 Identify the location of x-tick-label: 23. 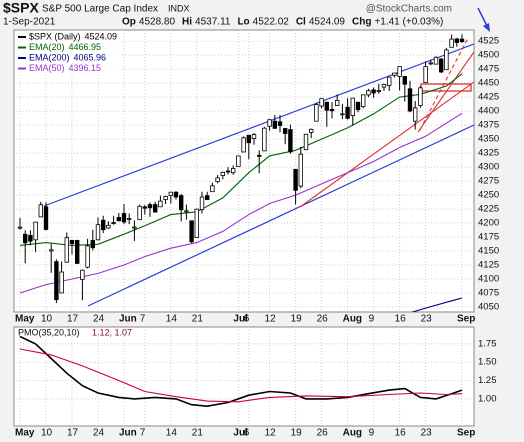
(427, 433).